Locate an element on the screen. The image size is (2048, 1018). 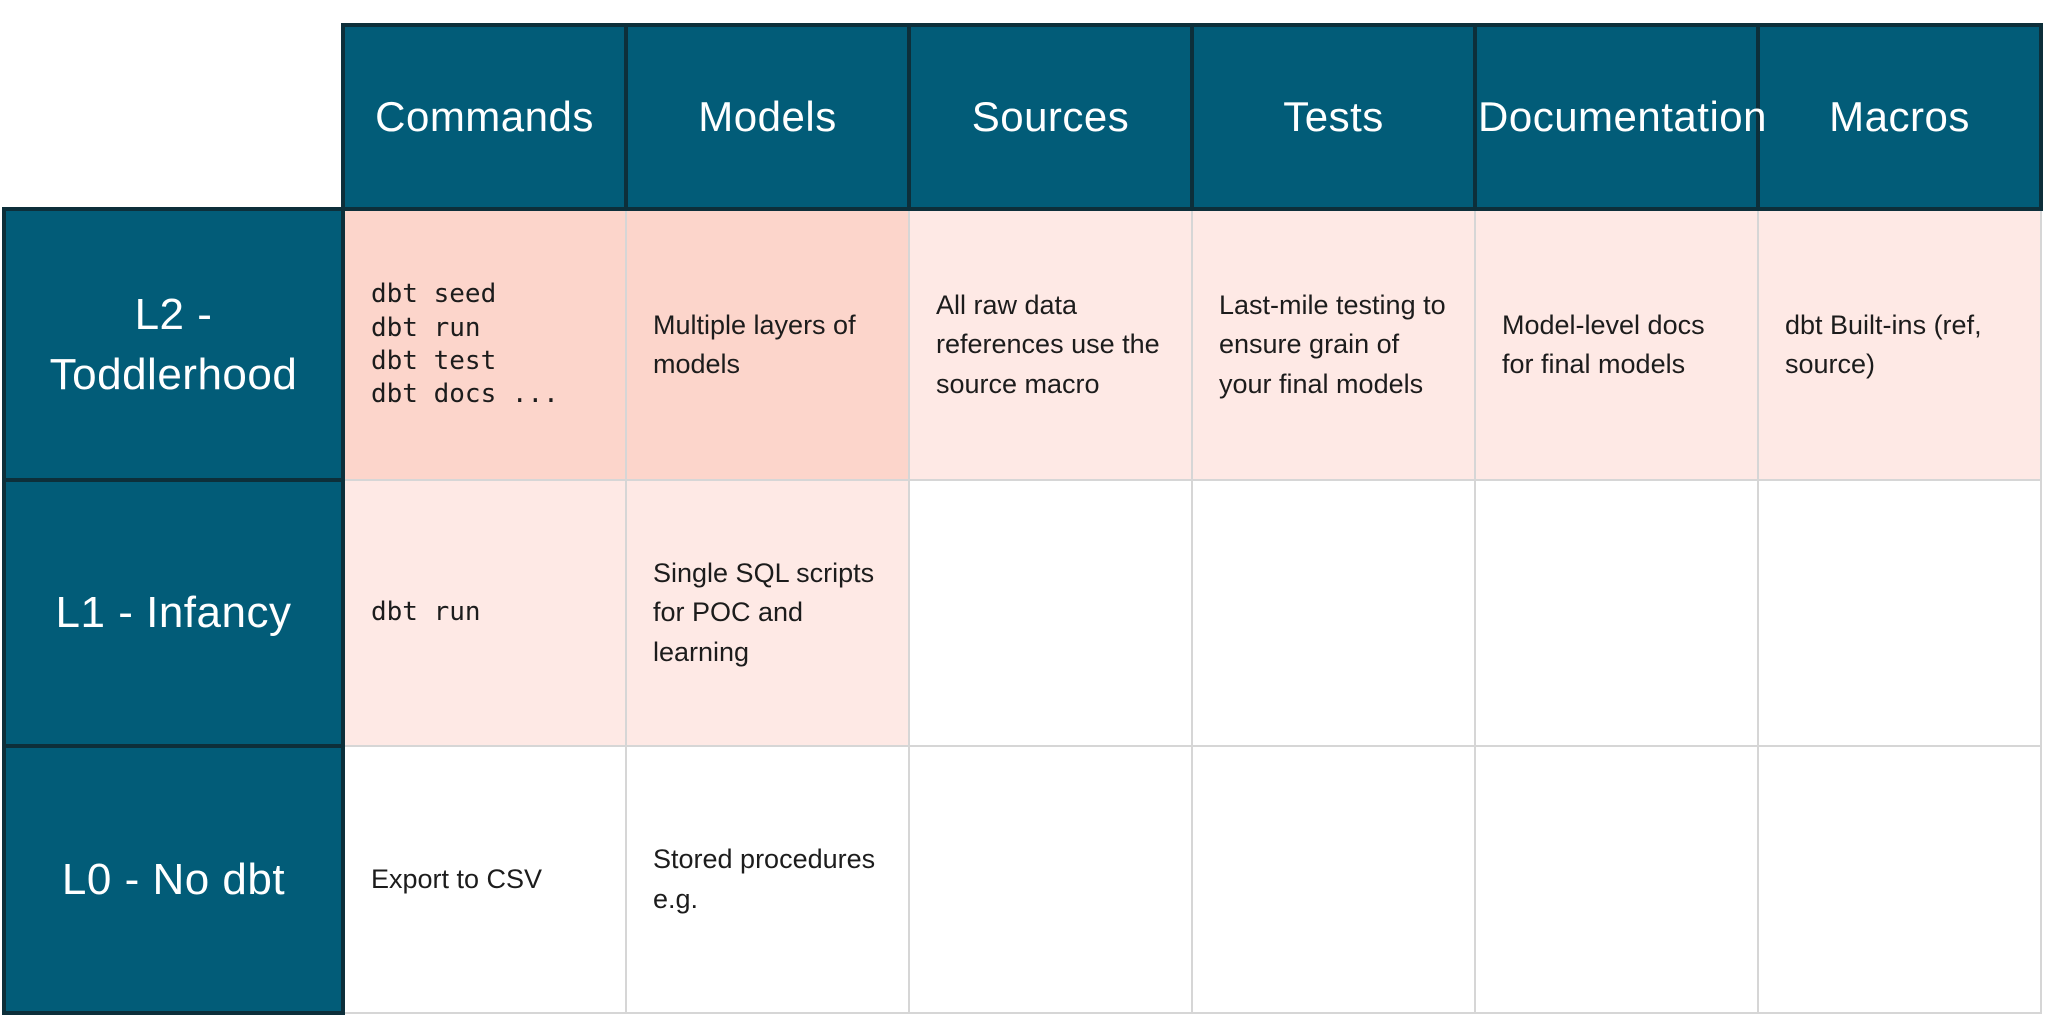
cell-l0-tests is located at coordinates (1333, 879).